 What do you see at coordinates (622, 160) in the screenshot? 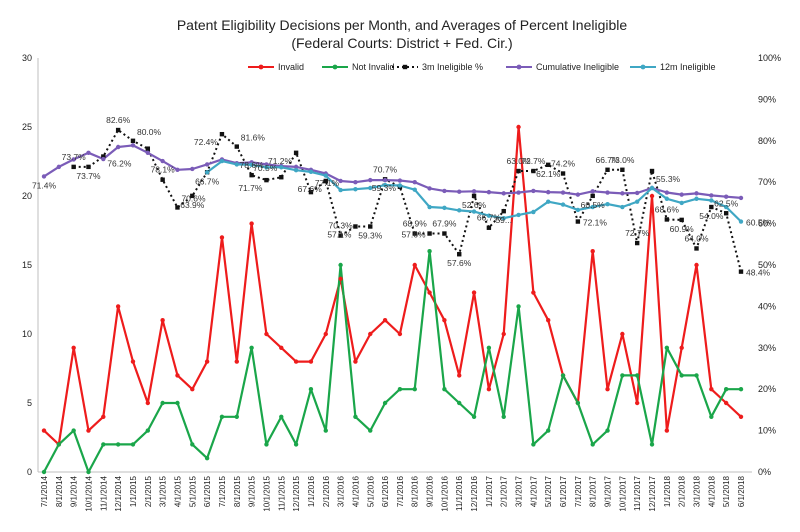
I see `data-label: 73.0%` at bounding box center [622, 160].